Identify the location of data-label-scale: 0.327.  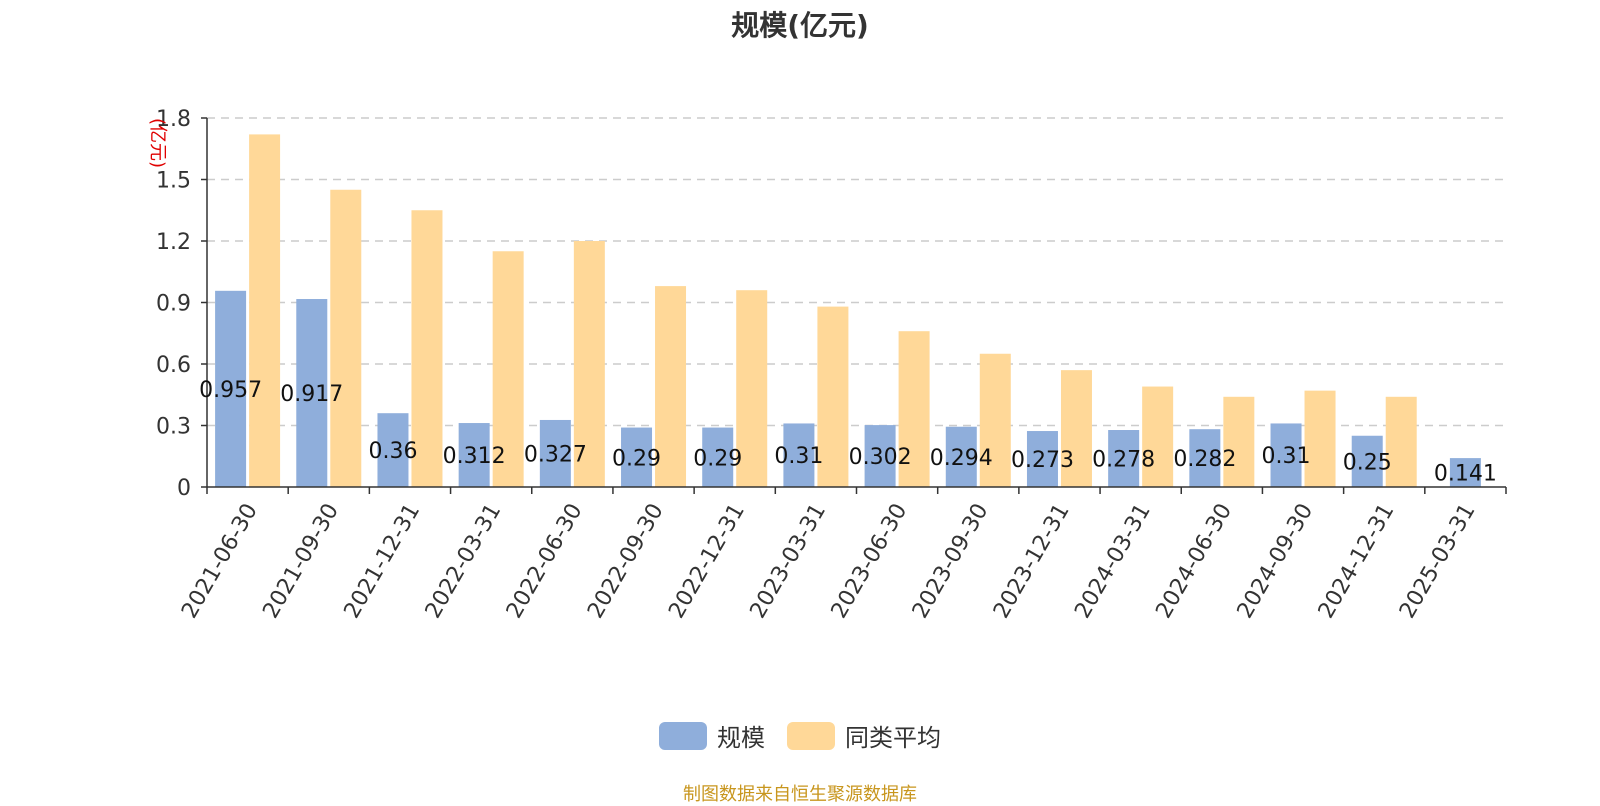
(555, 454).